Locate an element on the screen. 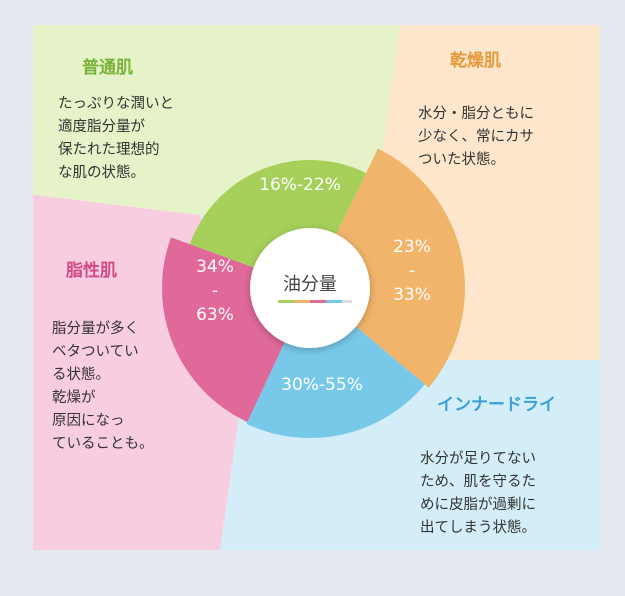 This screenshot has height=596, width=625. quadrant-description: 原因になっ is located at coordinates (88, 420).